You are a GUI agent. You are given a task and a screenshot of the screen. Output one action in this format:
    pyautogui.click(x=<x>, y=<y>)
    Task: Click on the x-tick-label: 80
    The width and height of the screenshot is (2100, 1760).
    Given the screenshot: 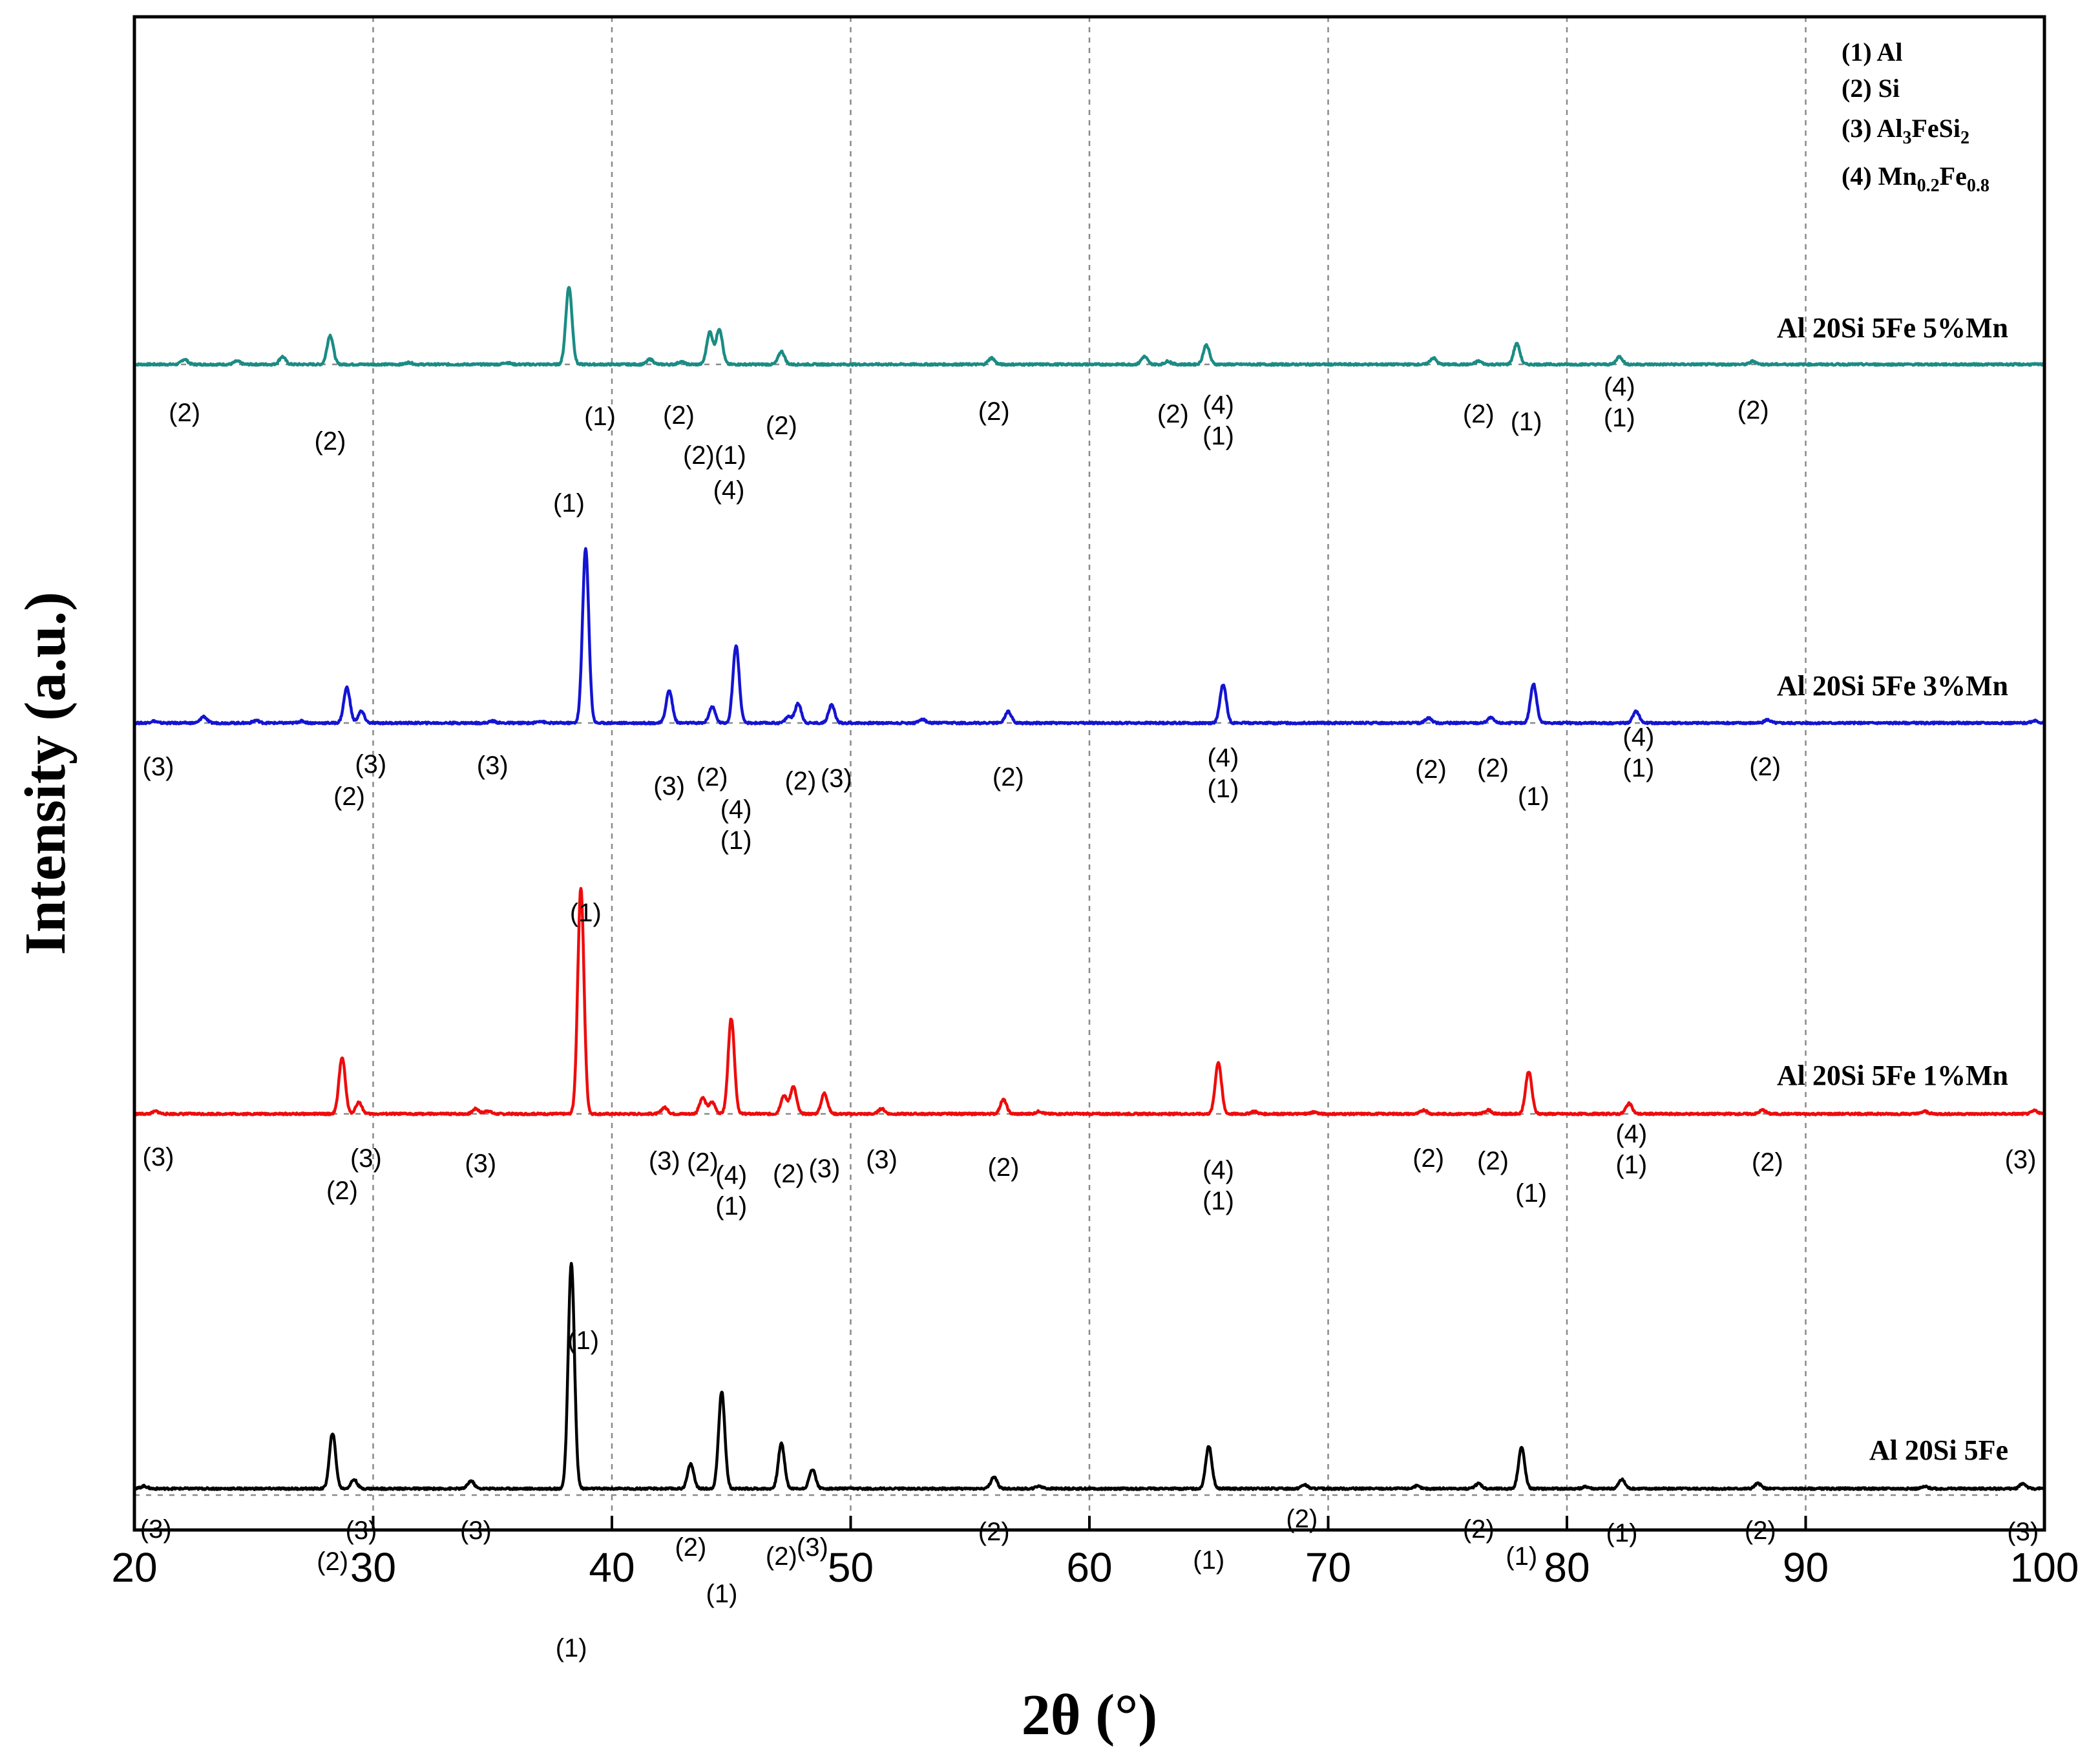 What is the action you would take?
    pyautogui.click(x=1567, y=1567)
    